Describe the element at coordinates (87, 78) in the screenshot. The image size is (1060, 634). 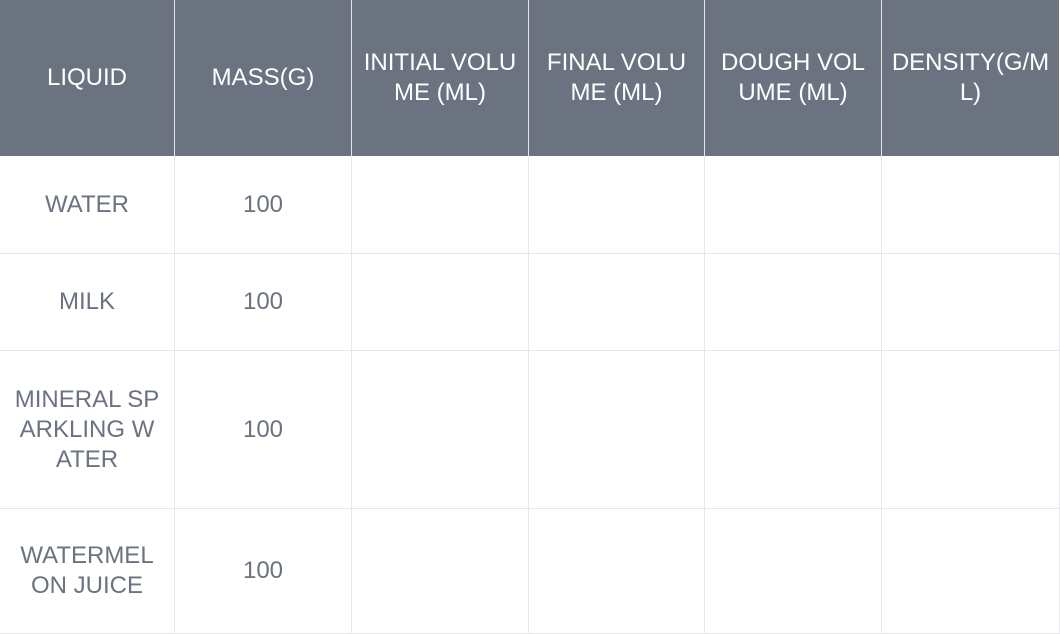
I see `header-liquid: LIQUID` at that location.